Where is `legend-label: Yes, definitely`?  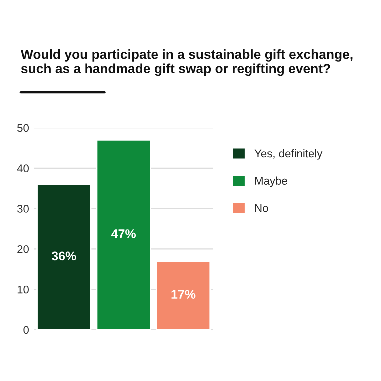
legend-label: Yes, definitely is located at coordinates (288, 155).